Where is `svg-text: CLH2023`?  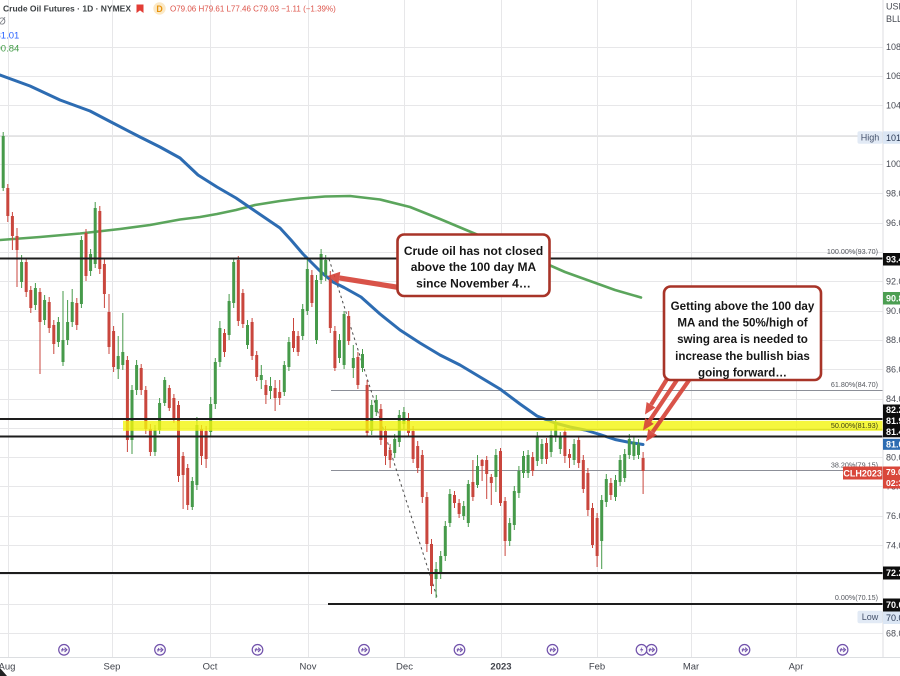
svg-text: CLH2023 is located at coordinates (862, 473).